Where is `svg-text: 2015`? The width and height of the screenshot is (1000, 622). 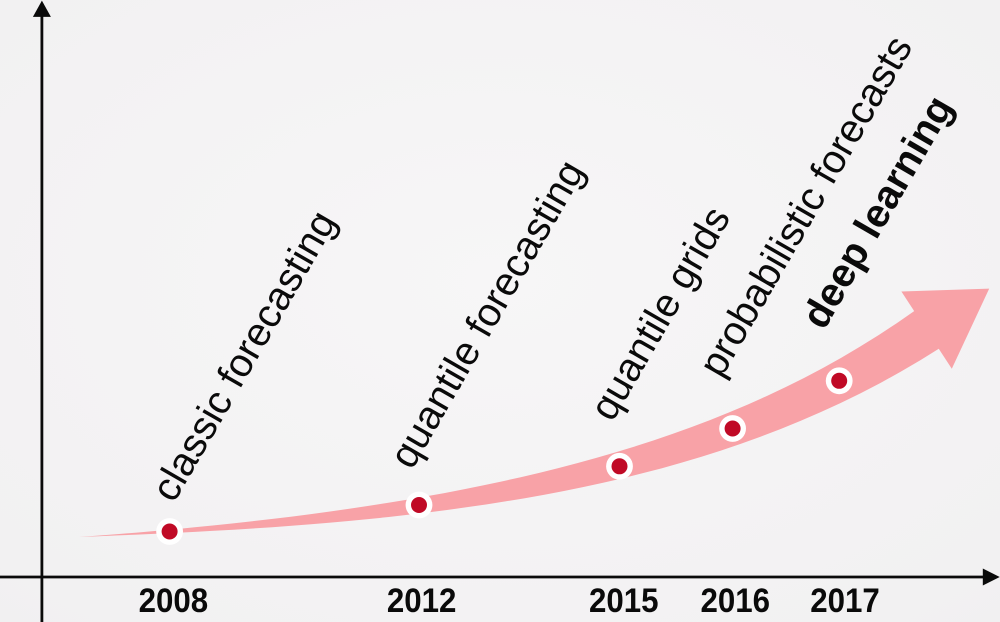 svg-text: 2015 is located at coordinates (624, 600).